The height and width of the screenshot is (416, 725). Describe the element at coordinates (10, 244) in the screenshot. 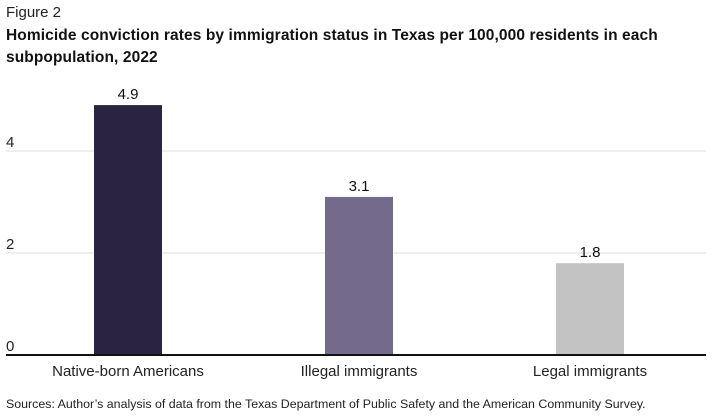

I see `y-tick-label: 2` at that location.